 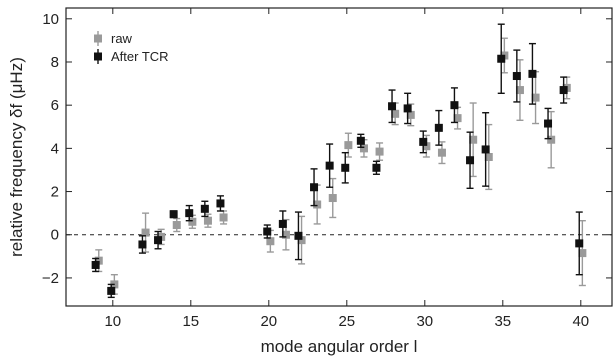 What do you see at coordinates (122, 38) in the screenshot?
I see `legend-label-raw: raw` at bounding box center [122, 38].